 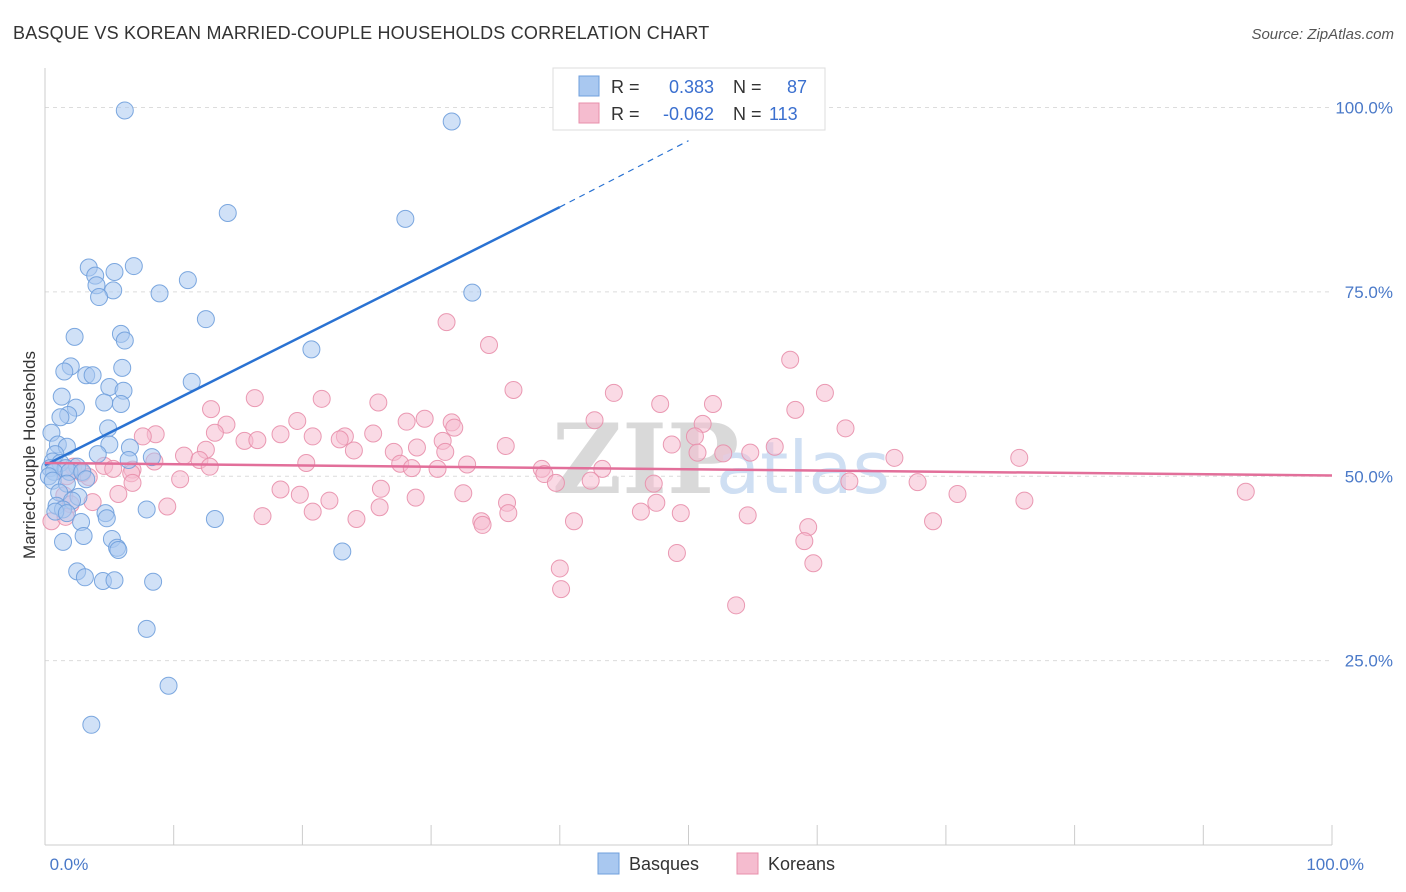 I want to click on stats-koreans-n: 113, so click(x=783, y=114).